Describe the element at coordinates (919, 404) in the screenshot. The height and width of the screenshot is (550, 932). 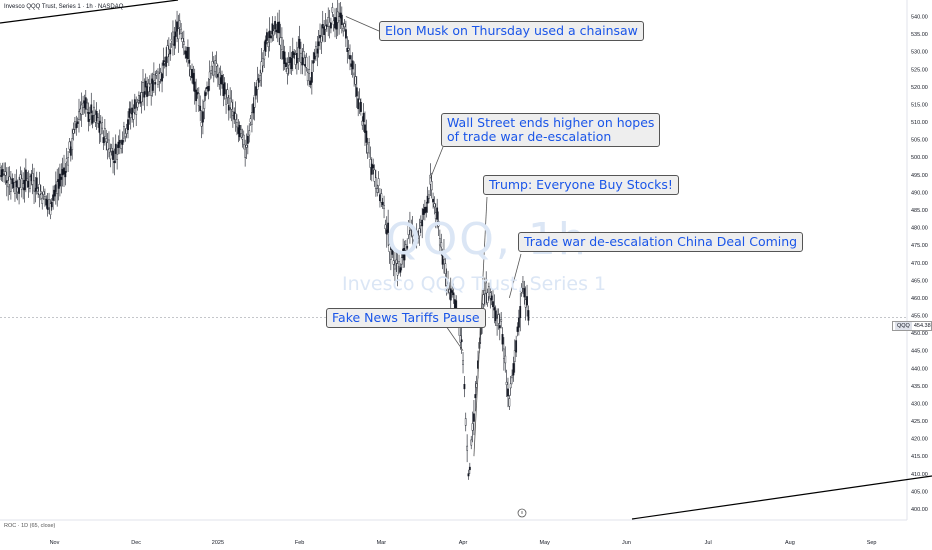
I see `y-tick-label: 430.00` at that location.